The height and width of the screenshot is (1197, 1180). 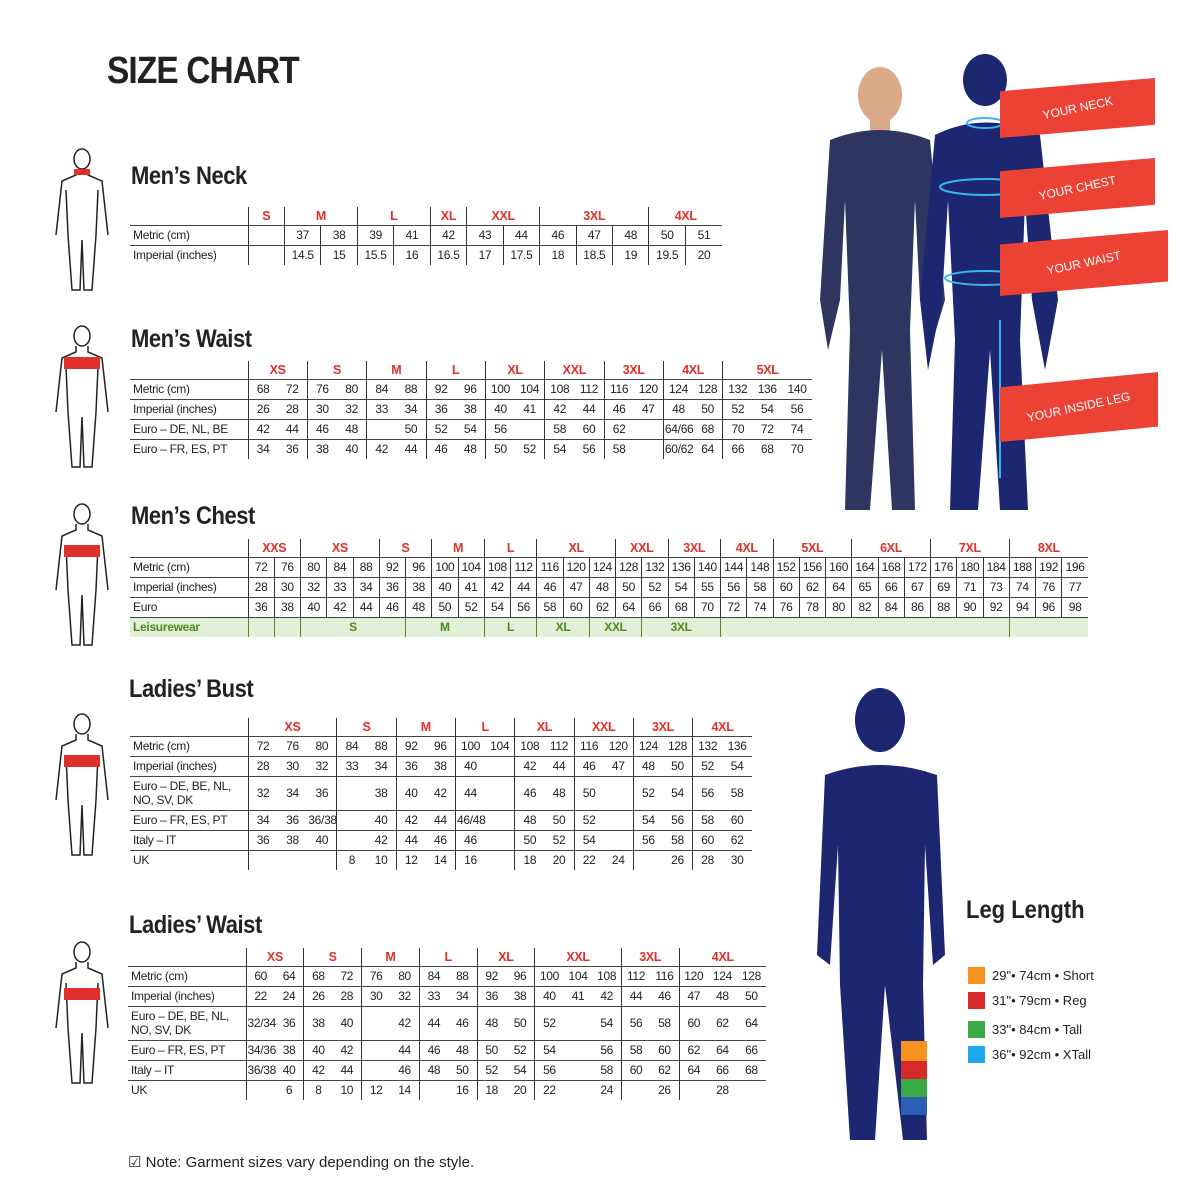 I want to click on size-label: XXS, so click(x=274, y=548).